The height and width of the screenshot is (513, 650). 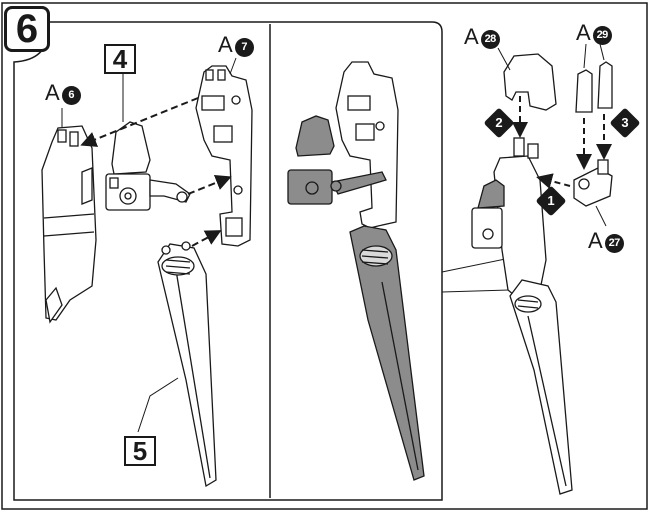 I want to click on assembly-arrows-right, so click(x=562, y=142).